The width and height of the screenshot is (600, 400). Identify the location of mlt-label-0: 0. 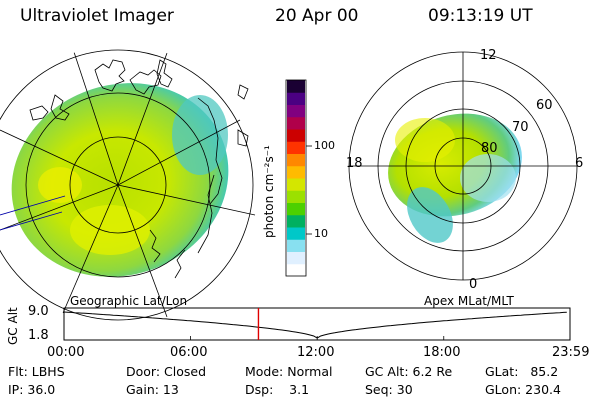
(473, 284).